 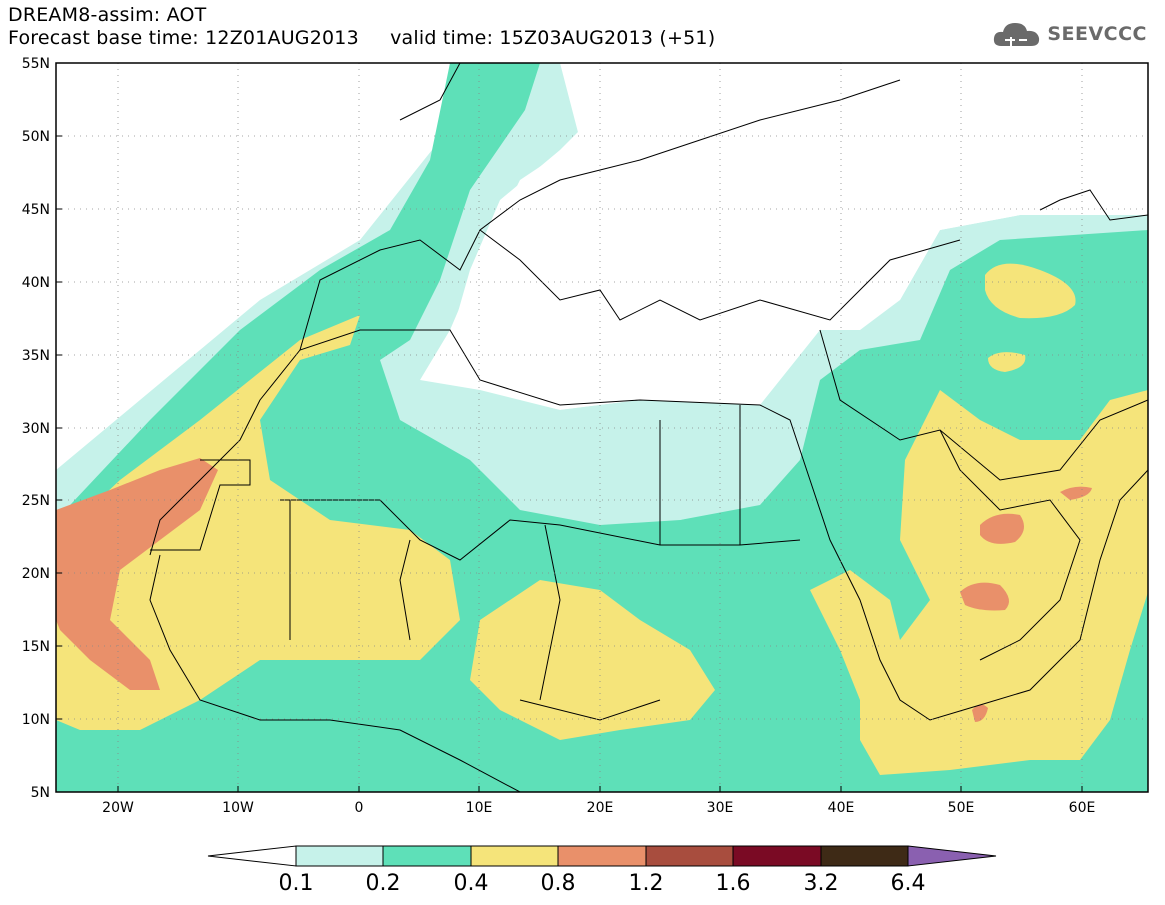 I want to click on colorbar-arrow-low, so click(x=252, y=856).